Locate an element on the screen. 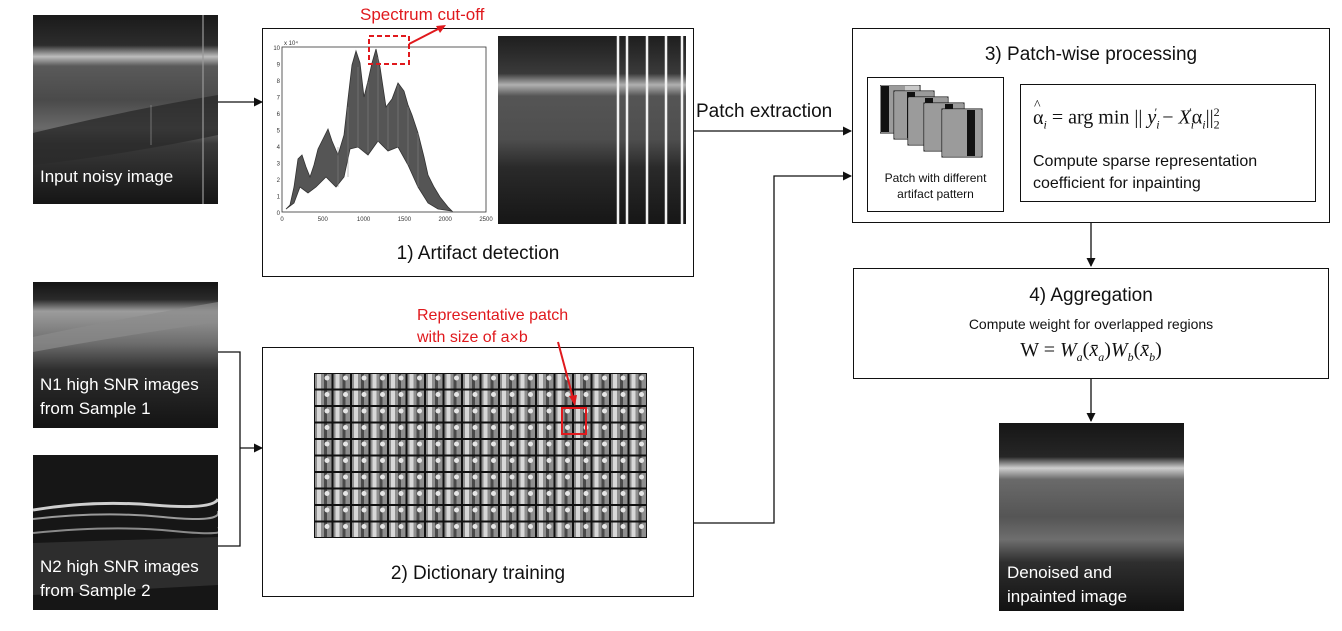 The height and width of the screenshot is (631, 1342). svg-text: 2000 is located at coordinates (446, 220).